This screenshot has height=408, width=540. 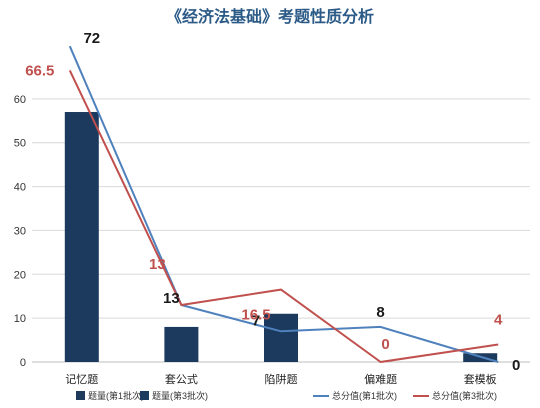 I want to click on x-tick-label: 套模板, so click(x=480, y=379).